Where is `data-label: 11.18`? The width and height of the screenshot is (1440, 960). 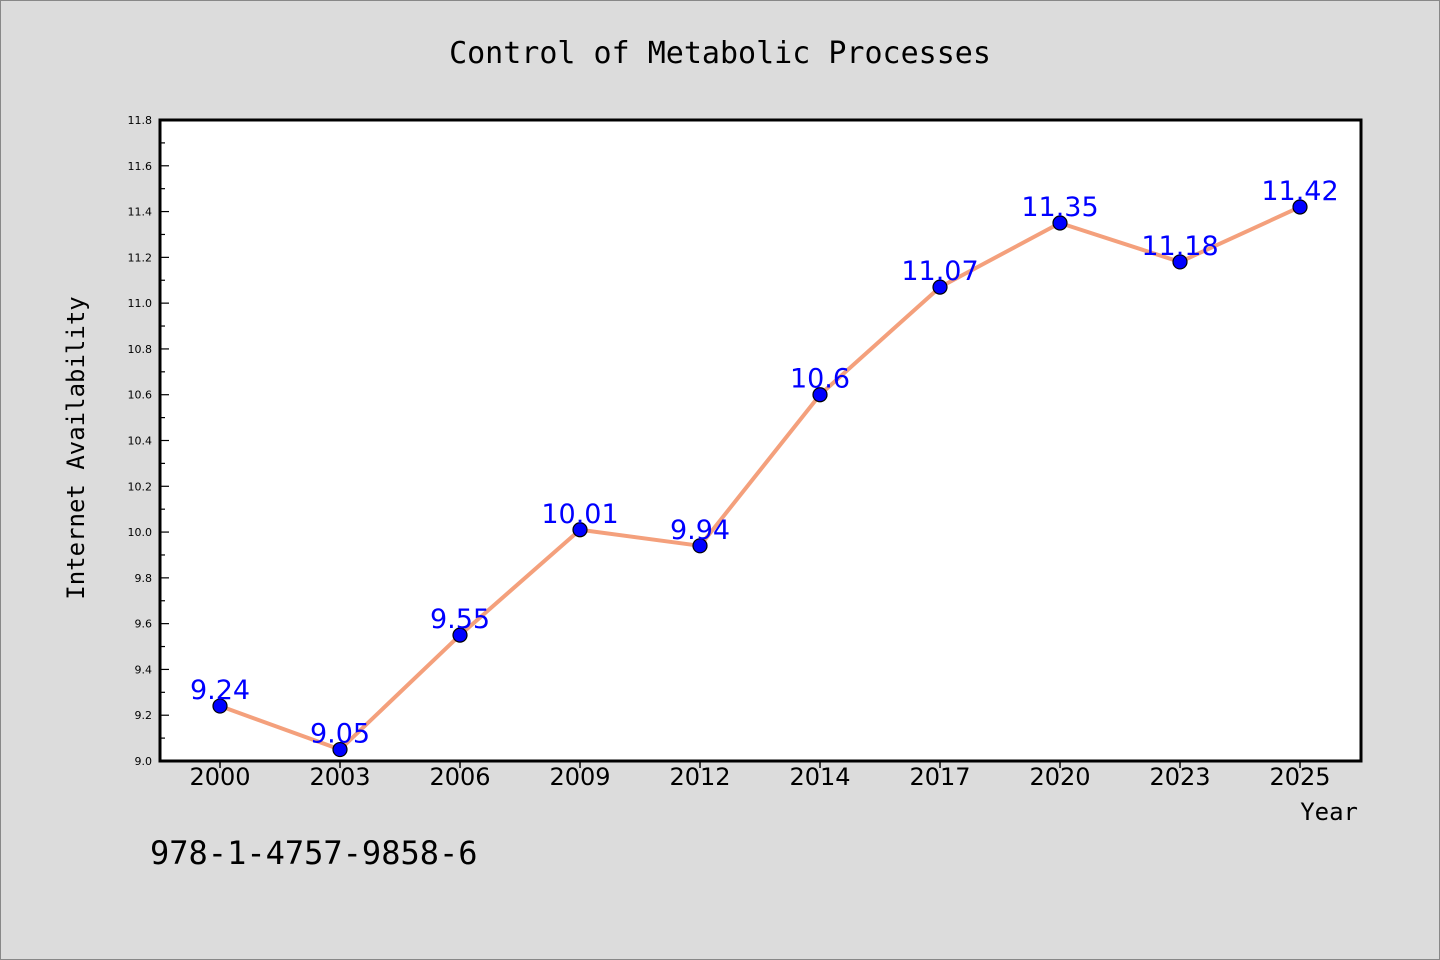
data-label: 11.18 is located at coordinates (1179, 246).